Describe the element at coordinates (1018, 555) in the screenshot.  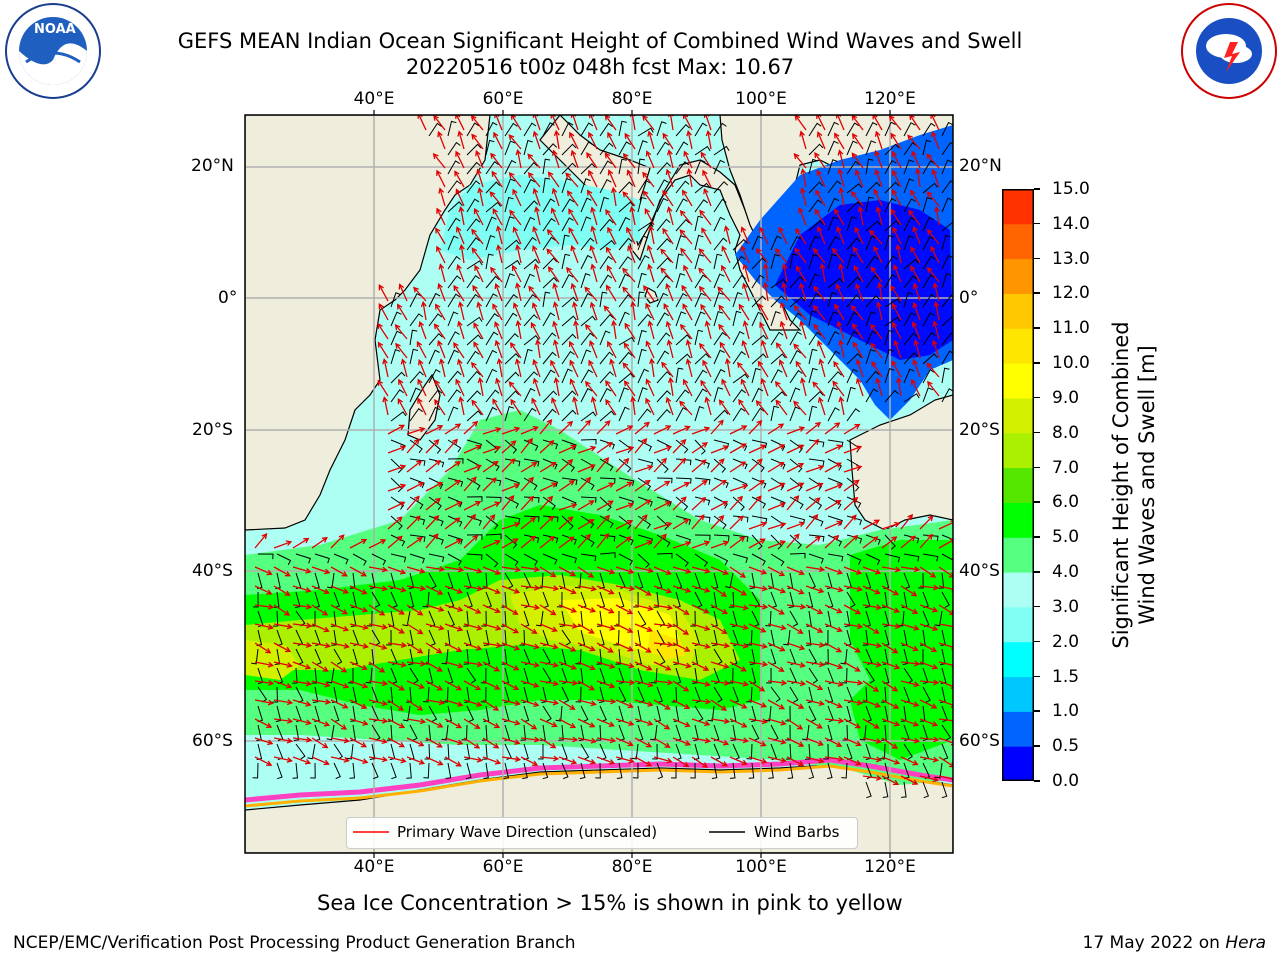
I see `colorbar-segment` at that location.